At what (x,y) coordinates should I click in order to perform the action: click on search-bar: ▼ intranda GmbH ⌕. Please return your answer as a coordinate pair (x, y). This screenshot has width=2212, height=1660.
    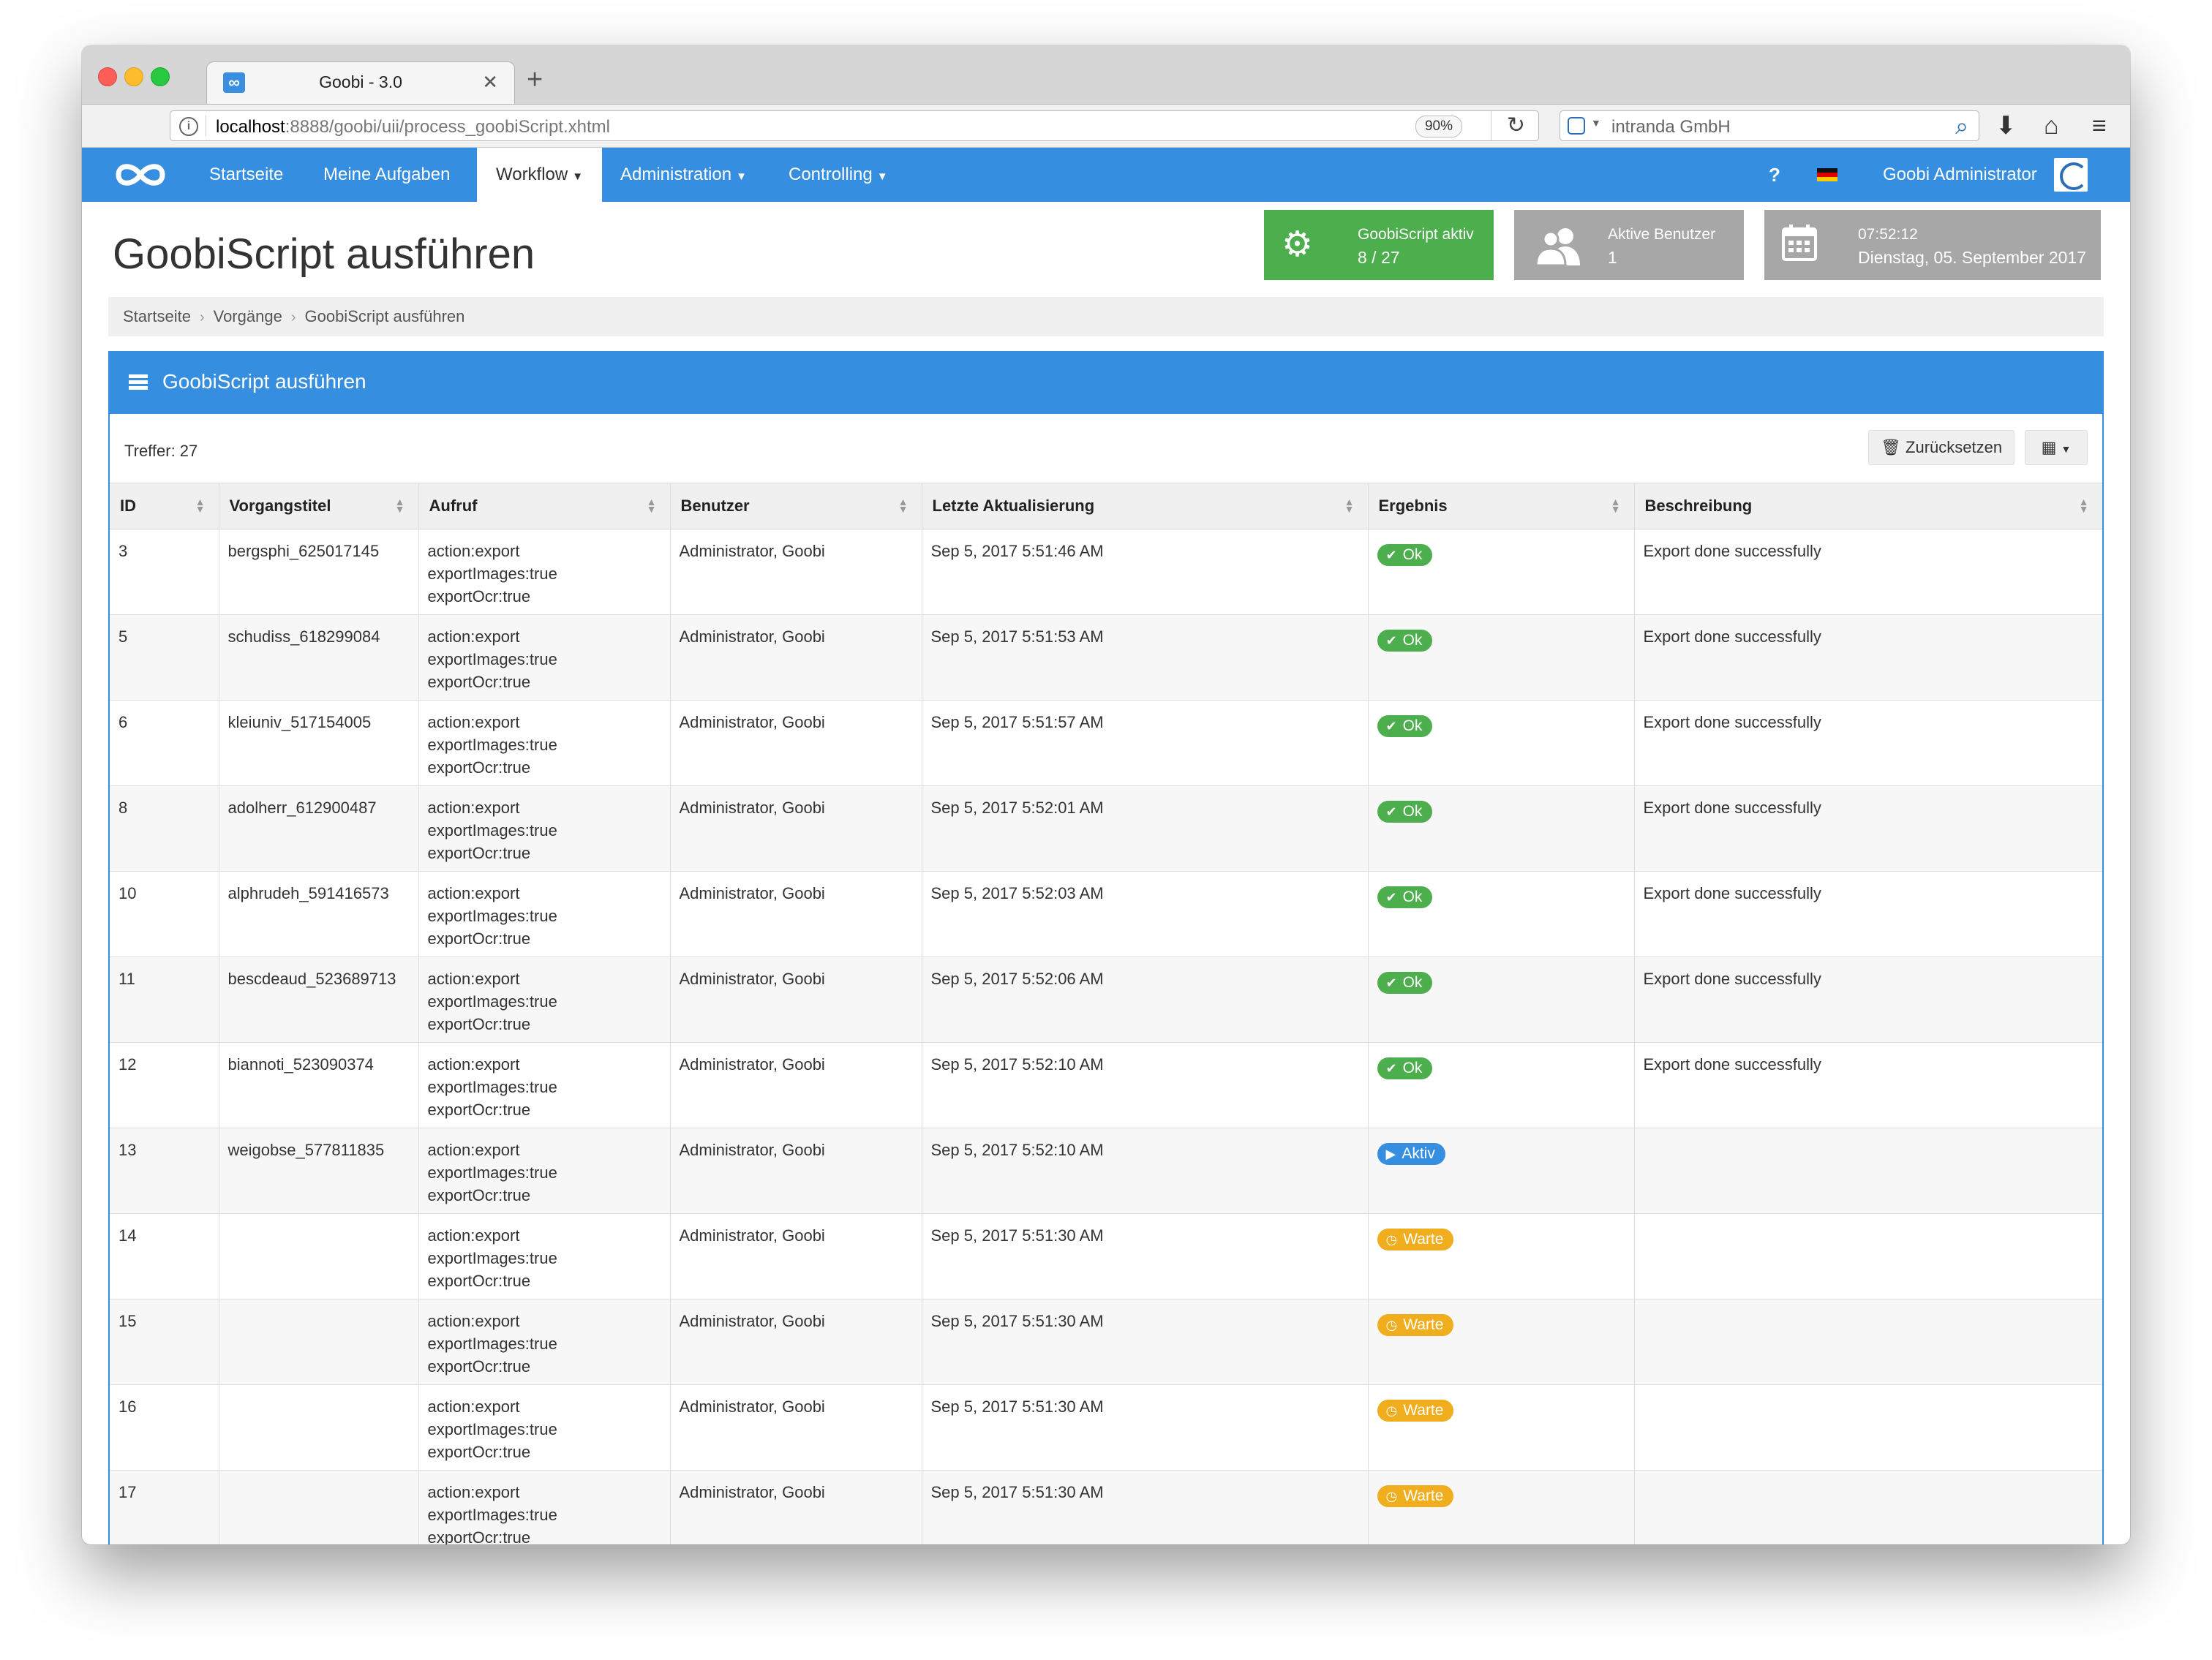
    Looking at the image, I should click on (1769, 125).